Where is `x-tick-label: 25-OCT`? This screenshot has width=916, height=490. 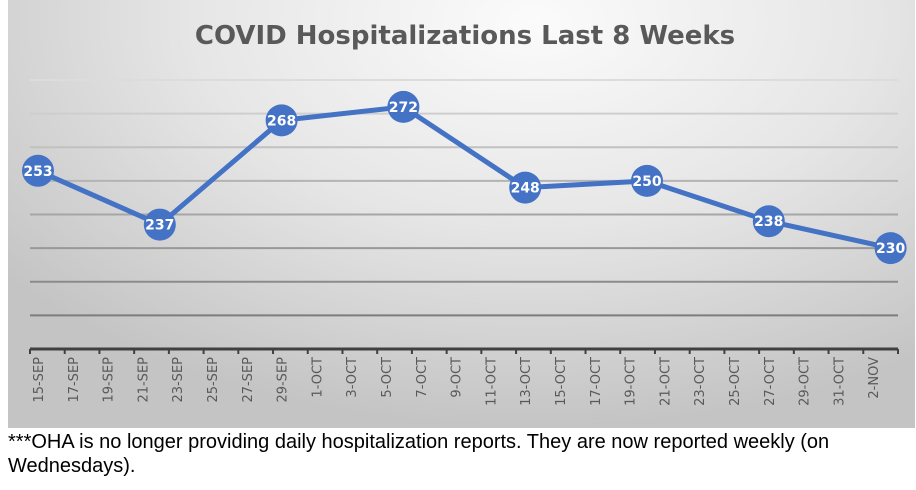
x-tick-label: 25-OCT is located at coordinates (735, 381).